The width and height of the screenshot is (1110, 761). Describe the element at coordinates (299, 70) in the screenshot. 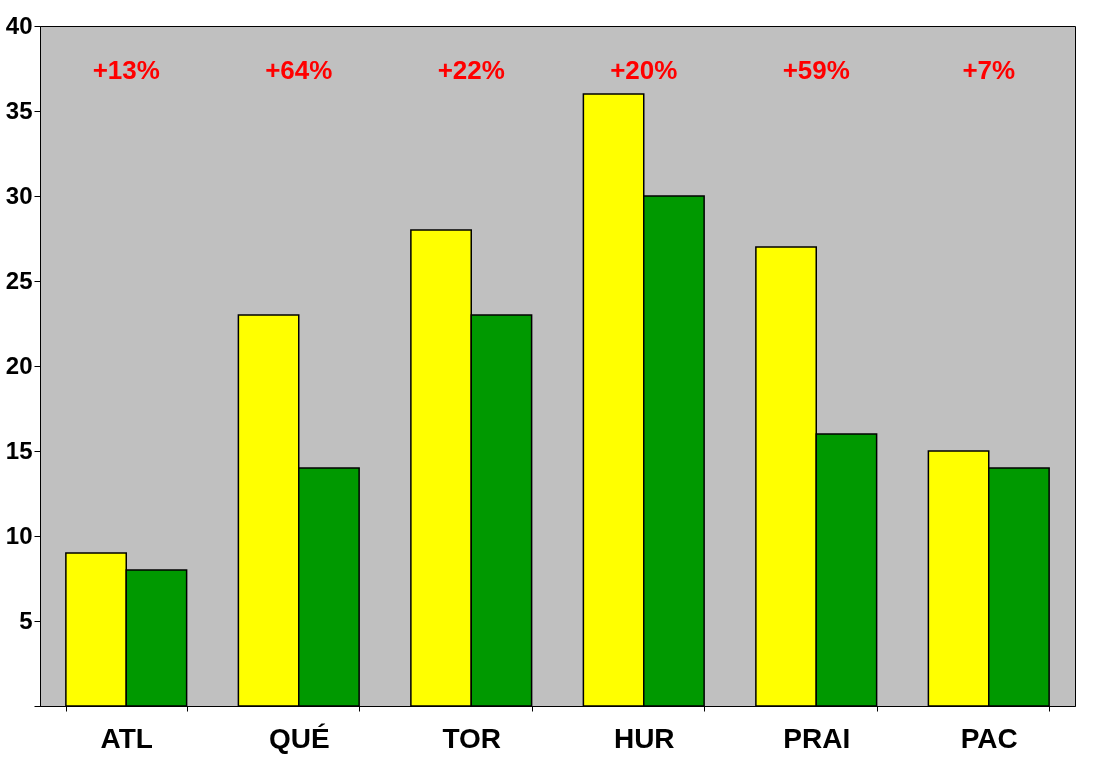

I see `annotation: +64%` at that location.